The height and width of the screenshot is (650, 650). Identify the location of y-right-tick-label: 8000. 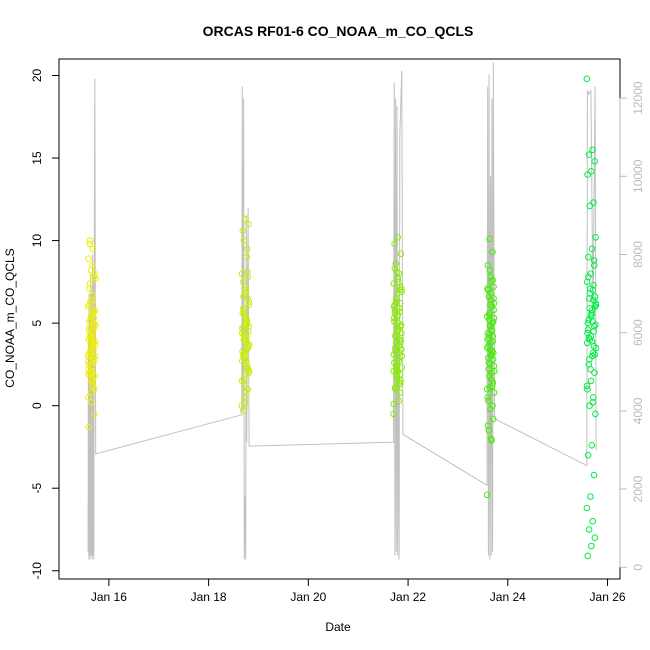
(638, 254).